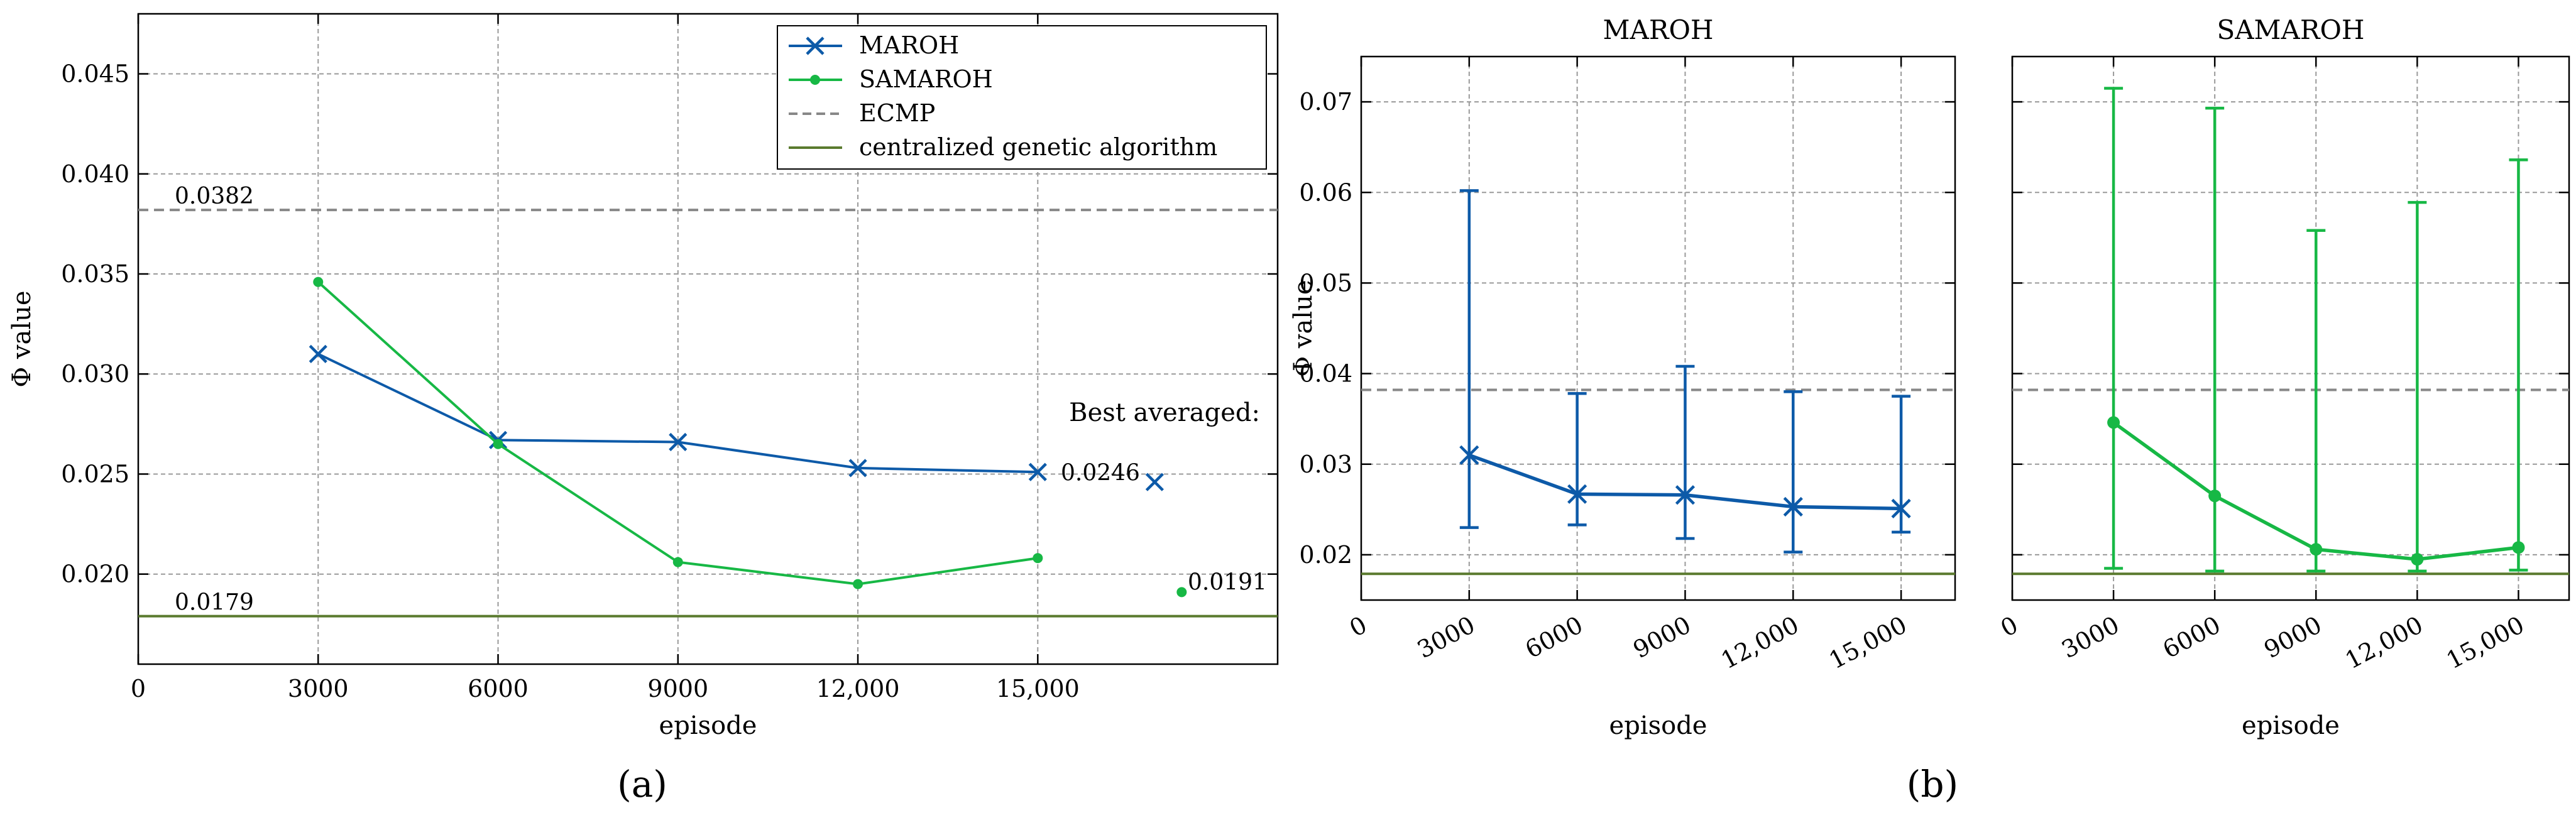 The image size is (2576, 825). Describe the element at coordinates (95, 74) in the screenshot. I see `y-tick-label: 0.045` at that location.